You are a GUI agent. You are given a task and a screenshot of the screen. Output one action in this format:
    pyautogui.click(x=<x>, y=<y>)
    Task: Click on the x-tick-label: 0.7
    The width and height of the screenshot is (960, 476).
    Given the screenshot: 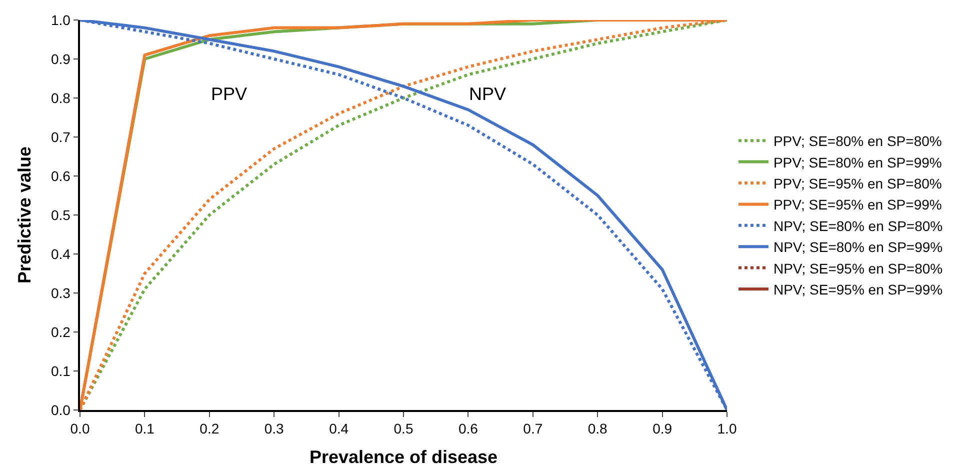 What is the action you would take?
    pyautogui.click(x=533, y=428)
    